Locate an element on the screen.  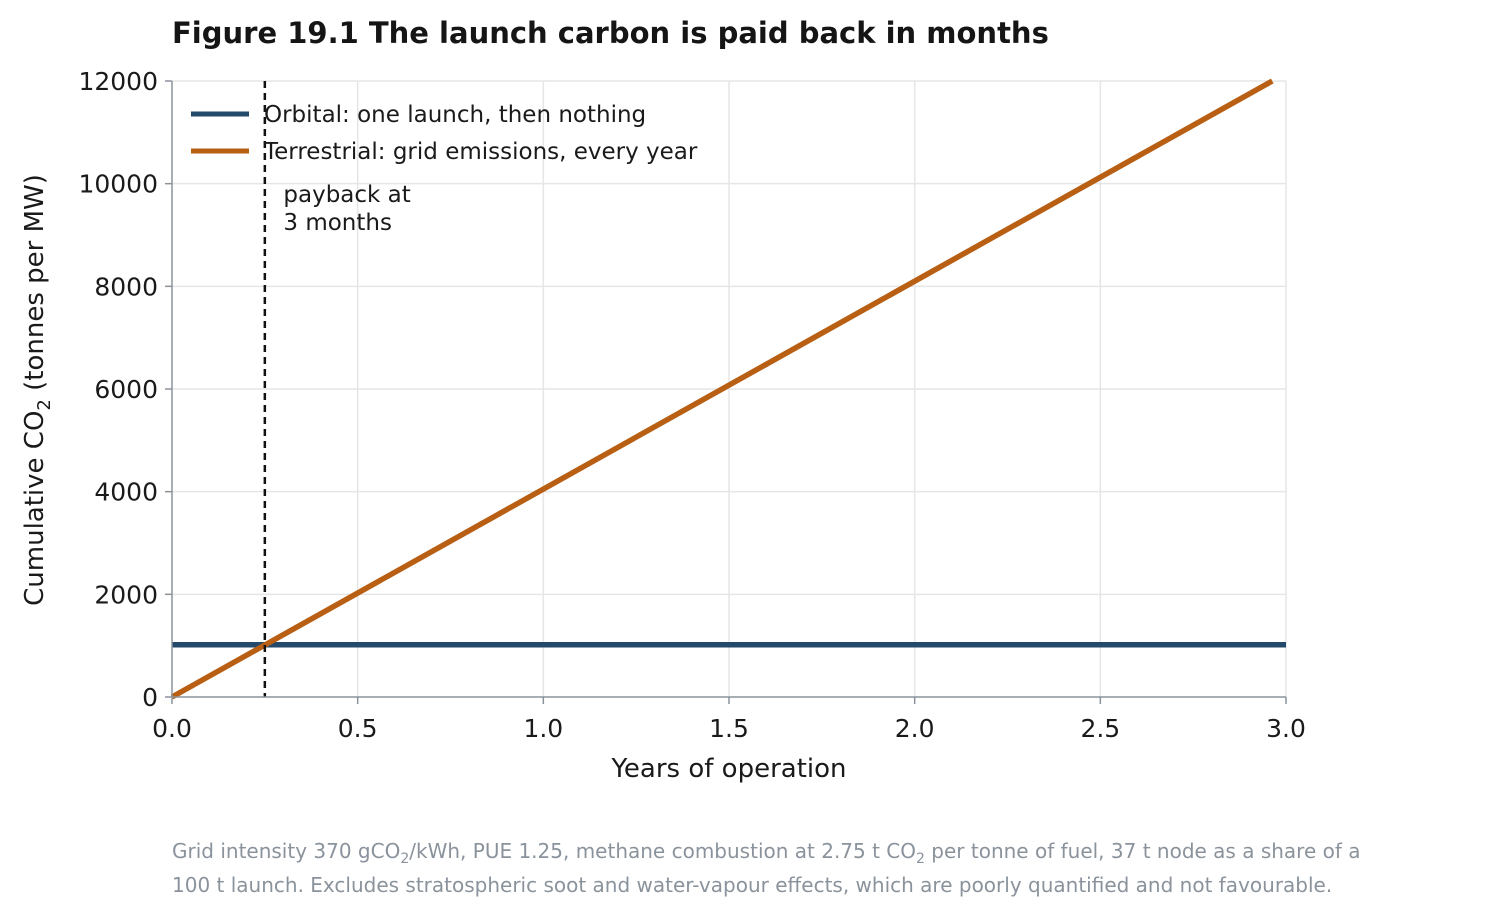
x-tick-label: 0.0 is located at coordinates (172, 728).